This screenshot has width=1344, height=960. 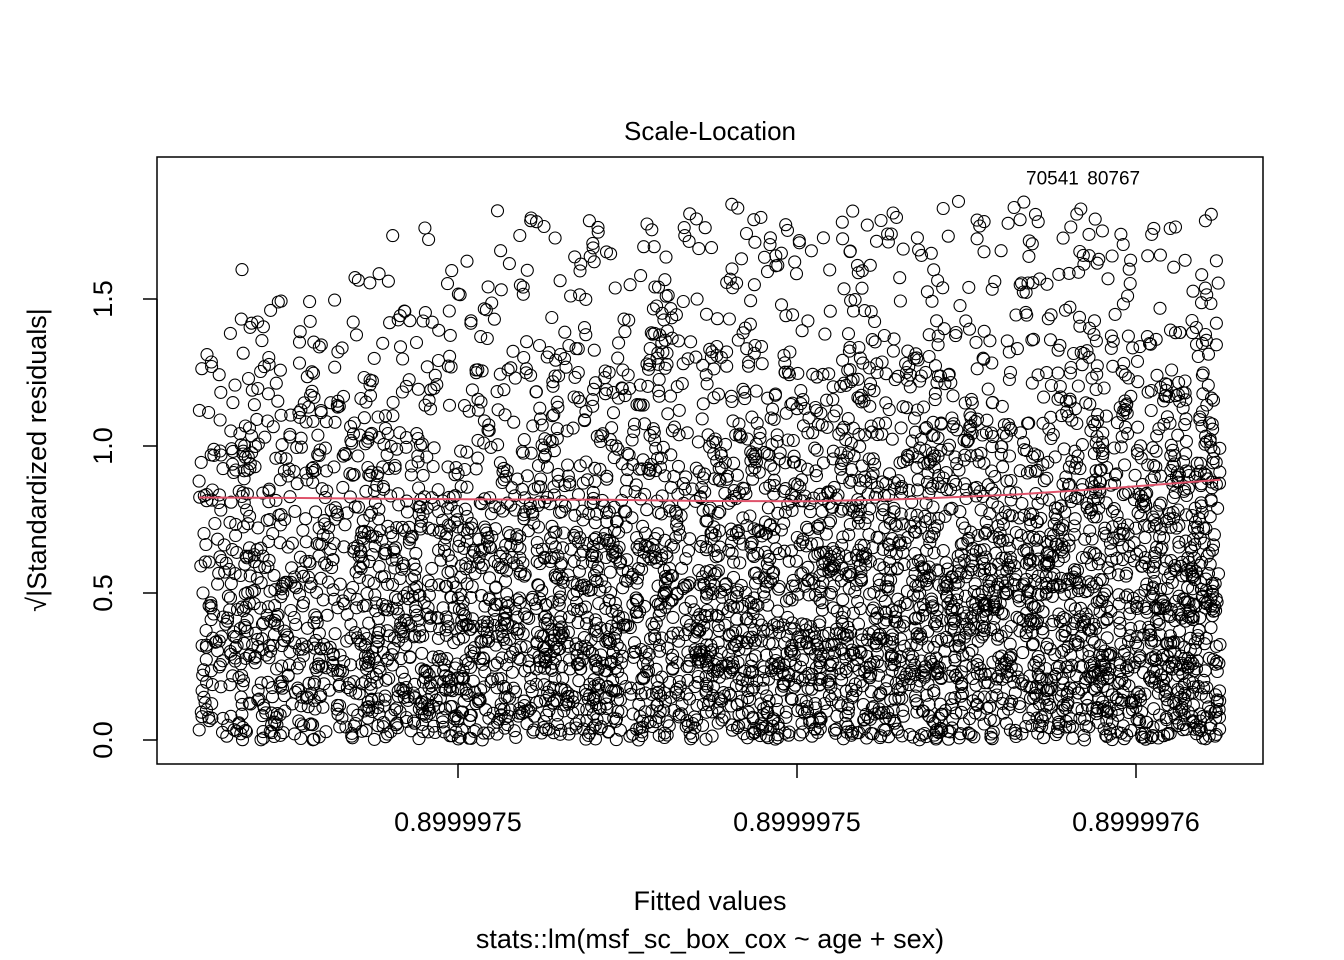 What do you see at coordinates (1052, 178) in the screenshot?
I see `point-annotation: 70541` at bounding box center [1052, 178].